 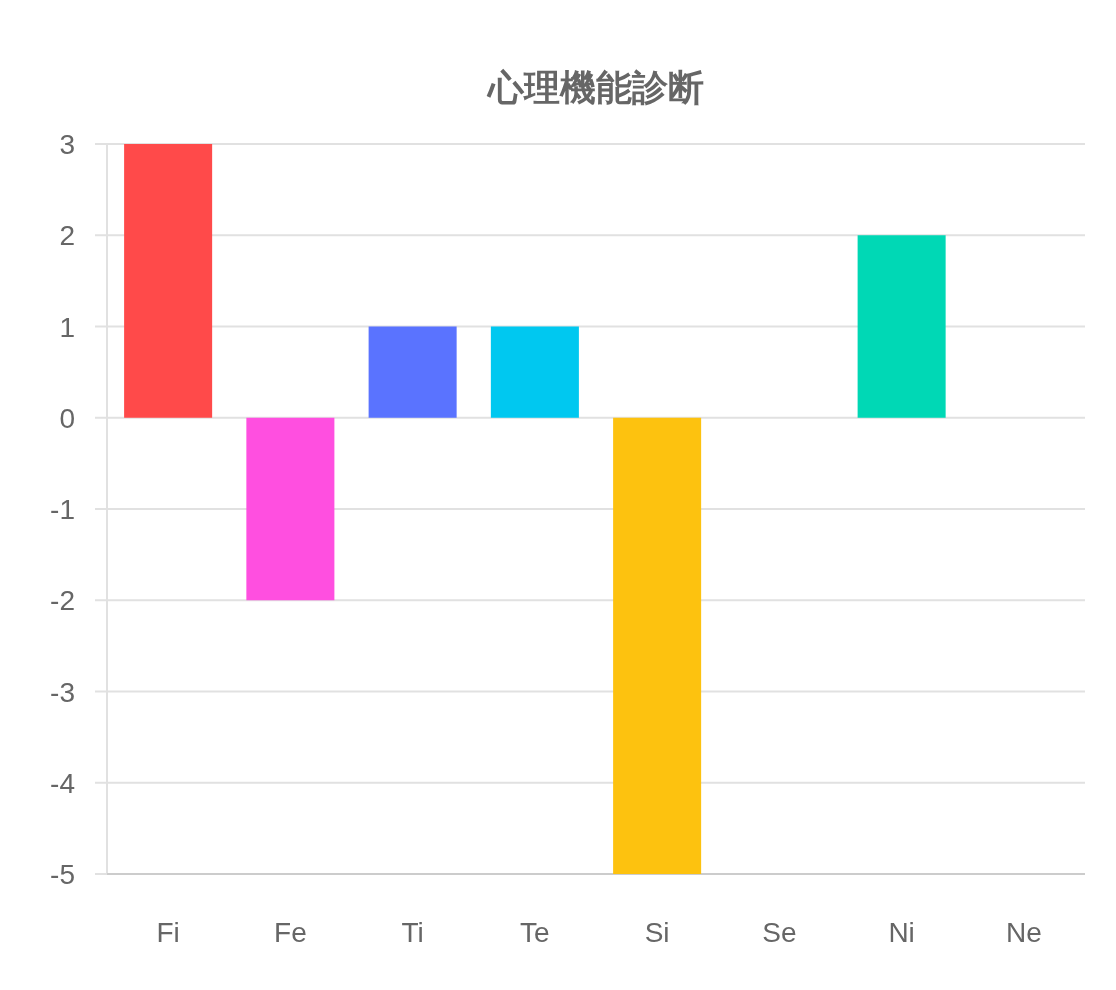 What do you see at coordinates (1023, 932) in the screenshot?
I see `x-tick-label: Ne` at bounding box center [1023, 932].